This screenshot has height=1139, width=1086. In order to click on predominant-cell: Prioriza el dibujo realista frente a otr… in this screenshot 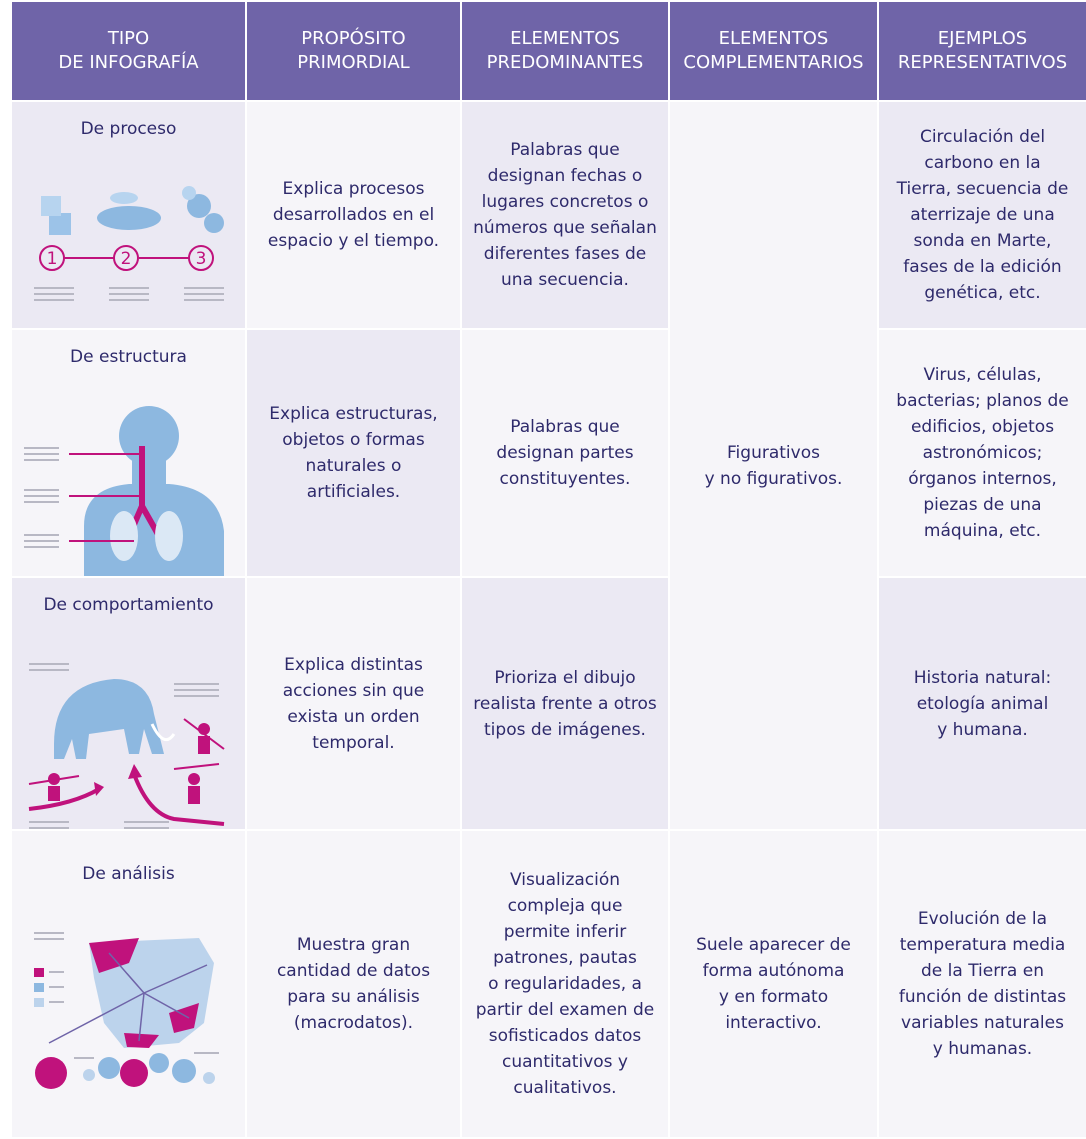, I will do `click(565, 703)`.